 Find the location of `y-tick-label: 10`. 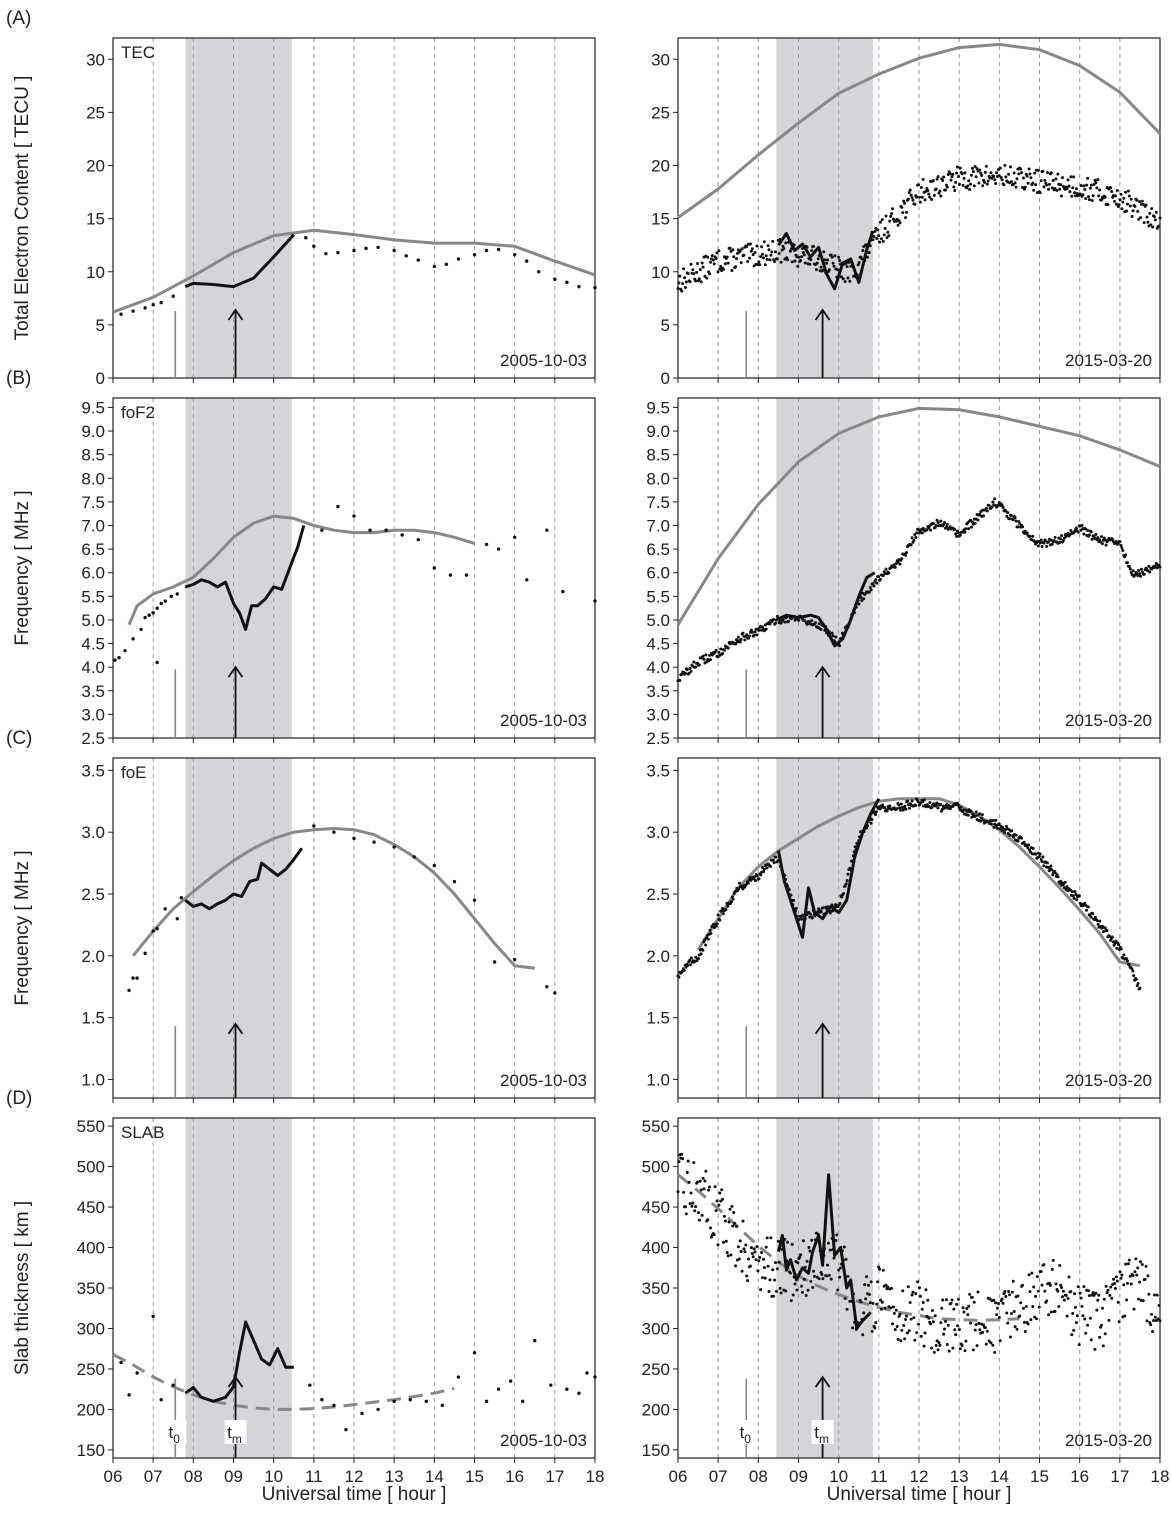

y-tick-label: 10 is located at coordinates (95, 272).